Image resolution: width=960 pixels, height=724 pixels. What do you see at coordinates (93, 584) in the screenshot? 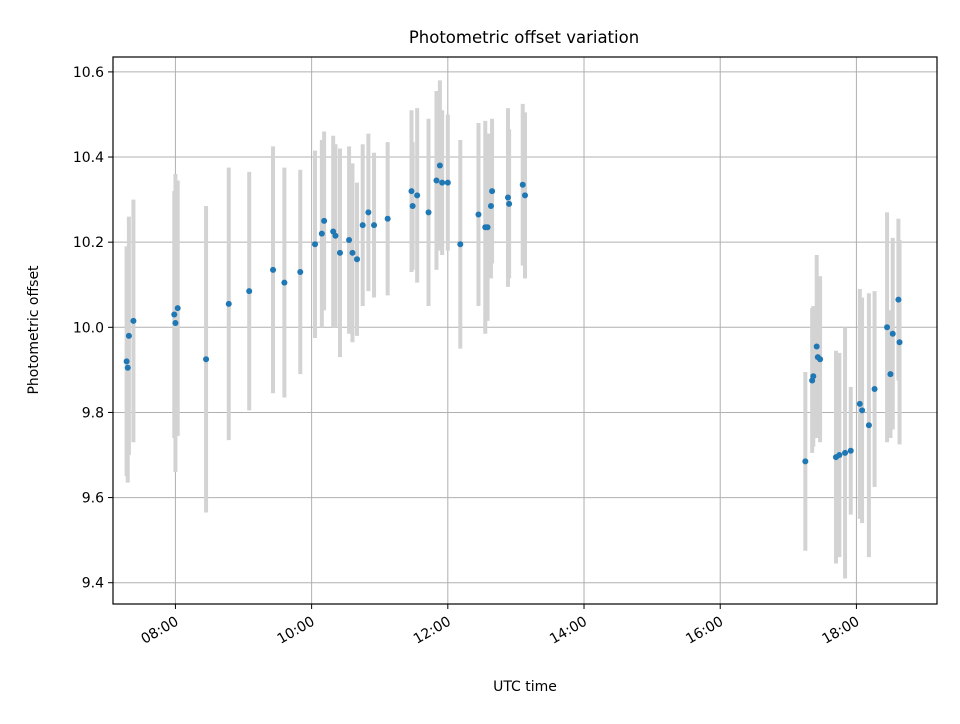
I see `y-tick-label: 9.4` at bounding box center [93, 584].